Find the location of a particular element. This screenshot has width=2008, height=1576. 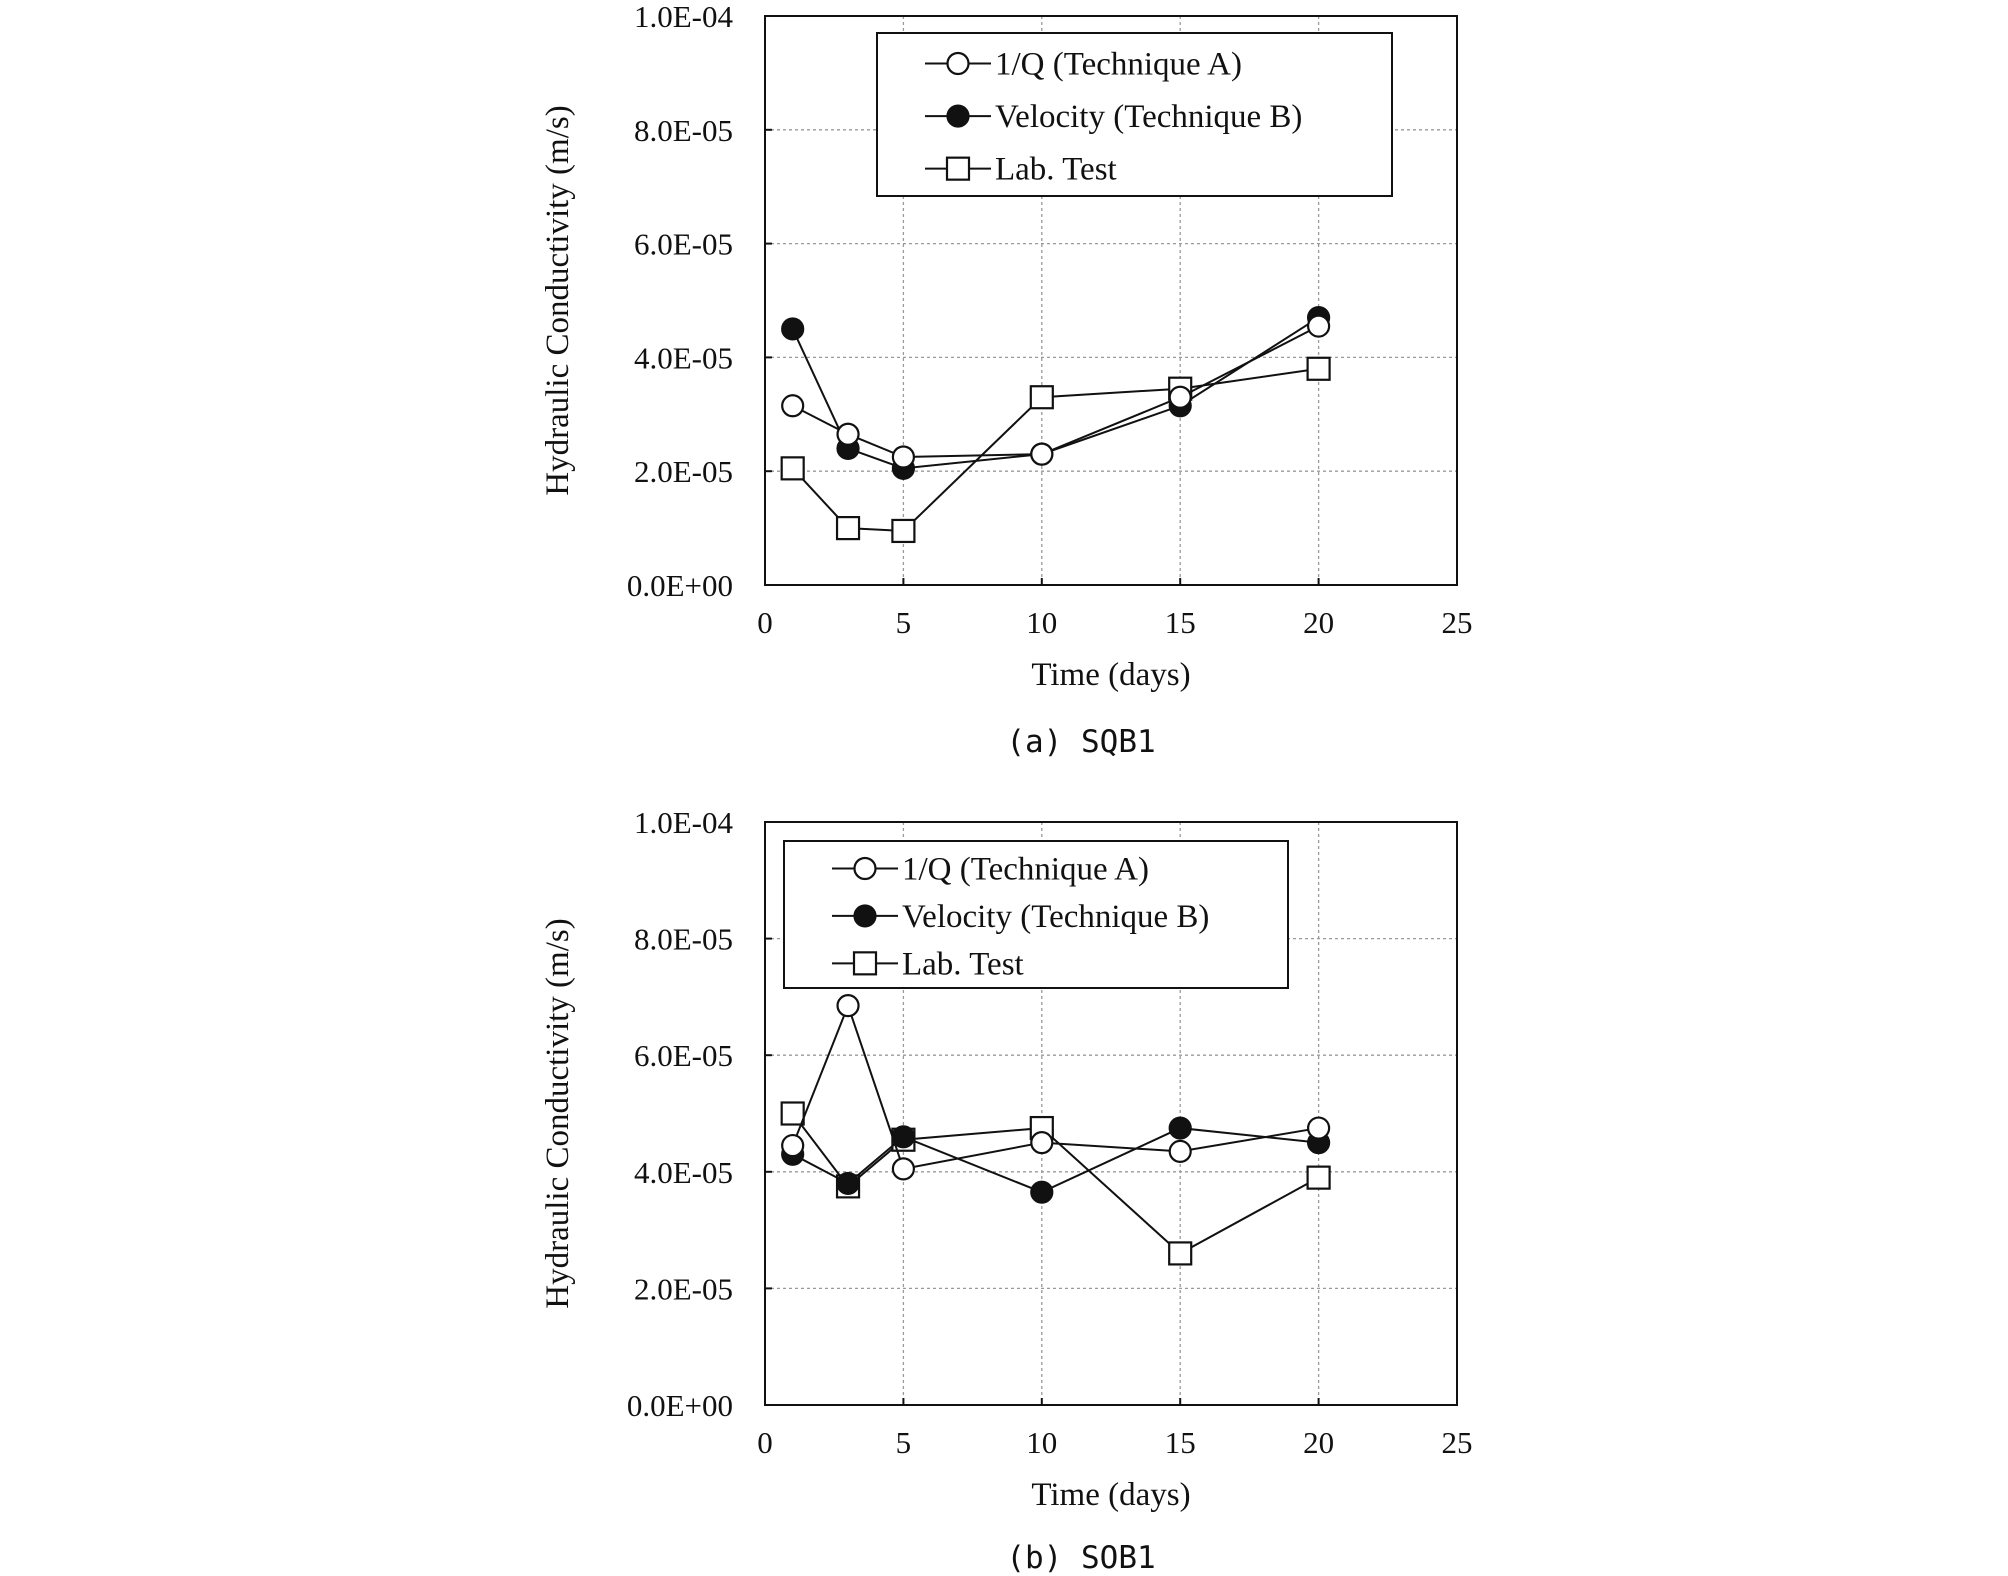

figure-caption: (a) SQB1 is located at coordinates (1080, 742).